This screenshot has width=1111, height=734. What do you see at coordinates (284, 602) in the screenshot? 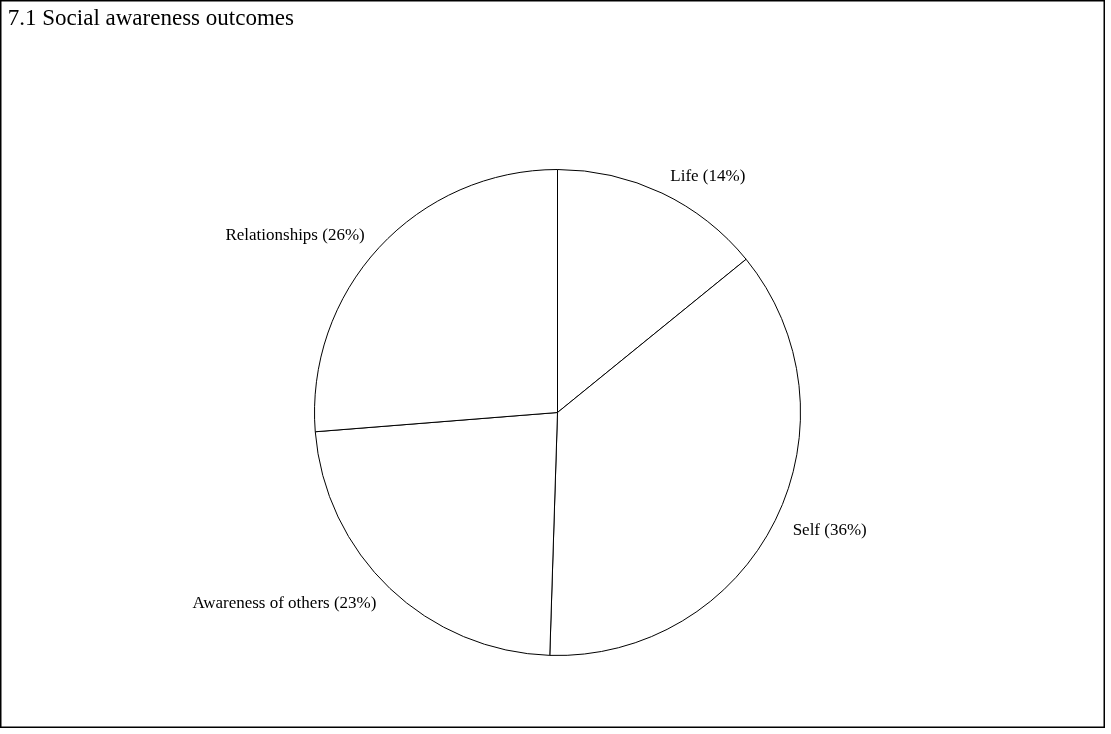
I see `slice-label: Awareness of others (23%)` at bounding box center [284, 602].